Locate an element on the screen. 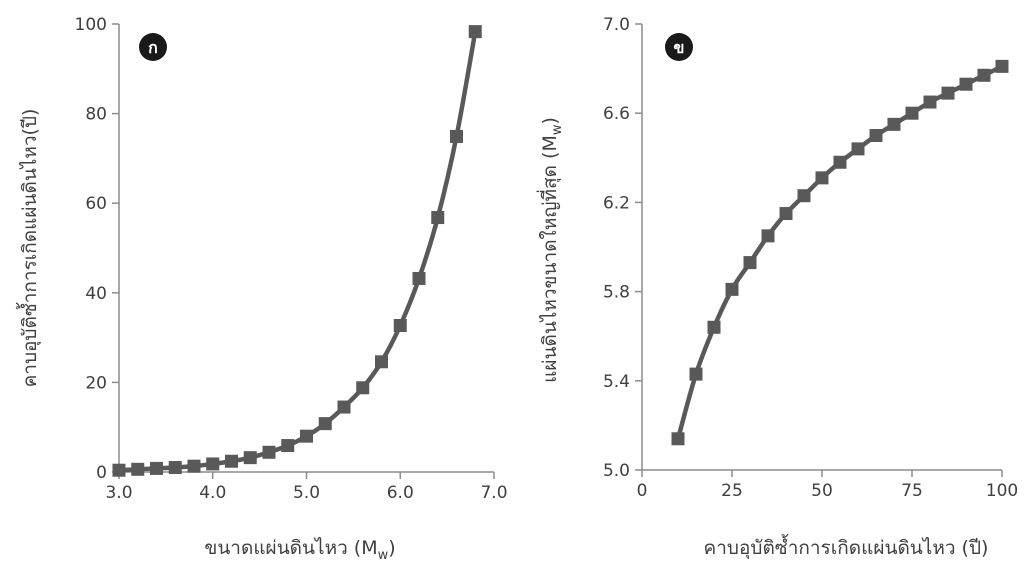  panel-a-x-tick-label: 4.0 is located at coordinates (212, 493).